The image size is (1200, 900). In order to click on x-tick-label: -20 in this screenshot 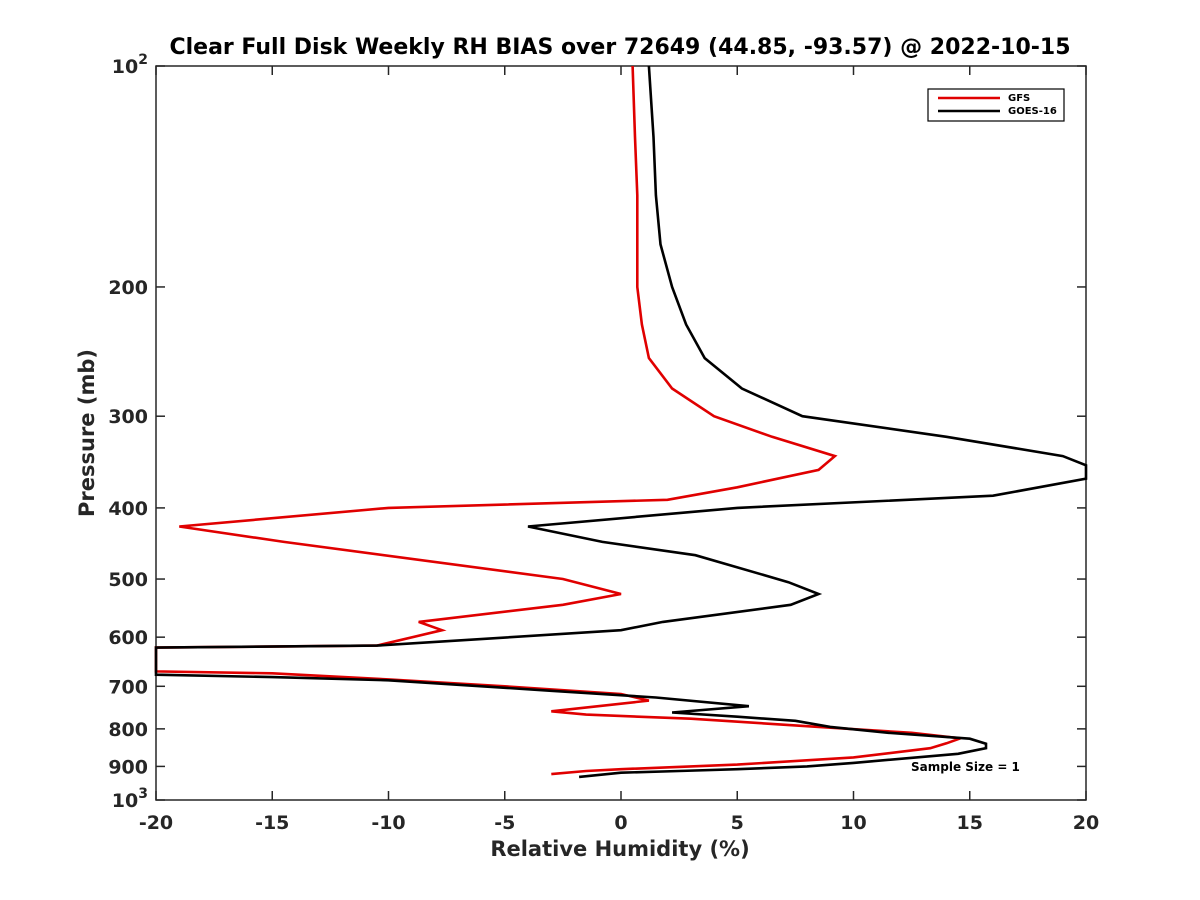, I will do `click(156, 823)`.